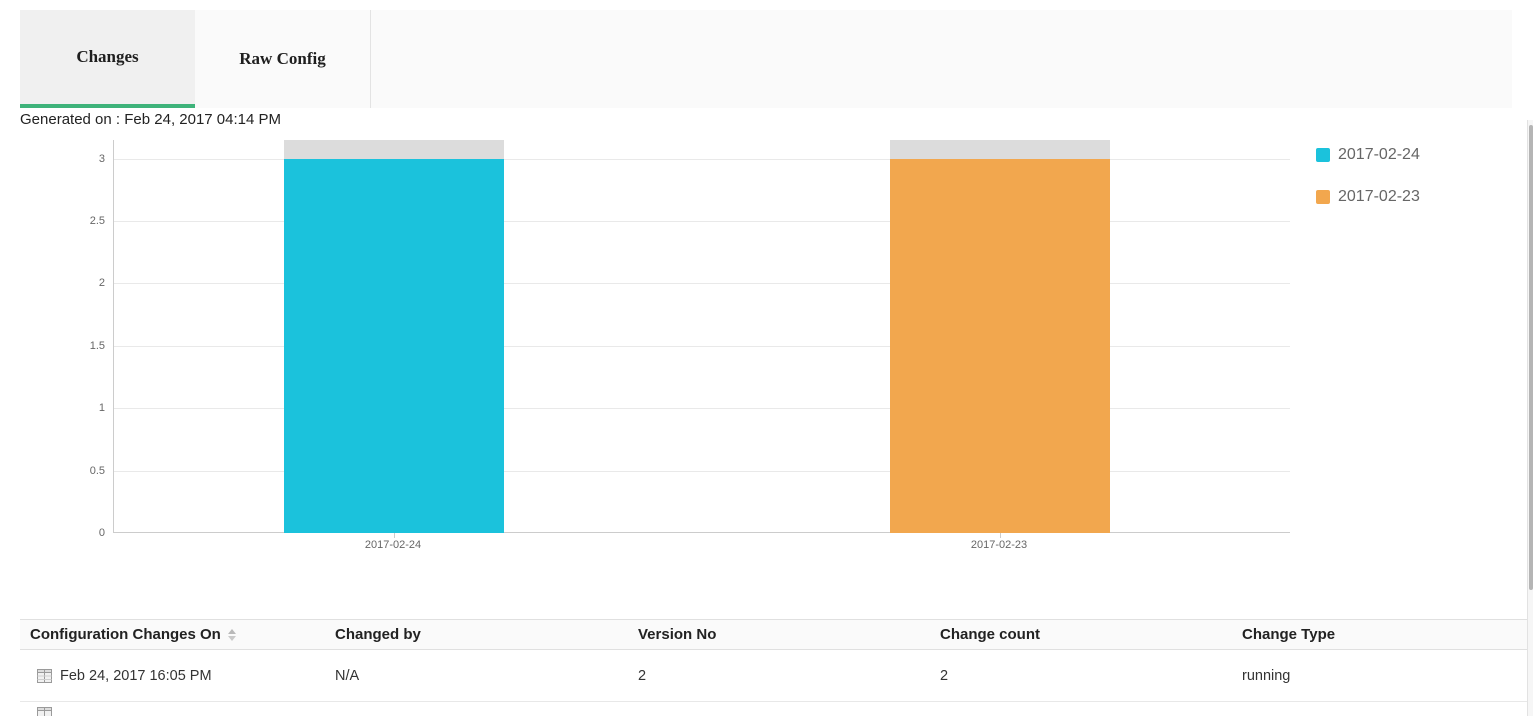  What do you see at coordinates (283, 59) in the screenshot?
I see `tab-raw-config: Raw Config` at bounding box center [283, 59].